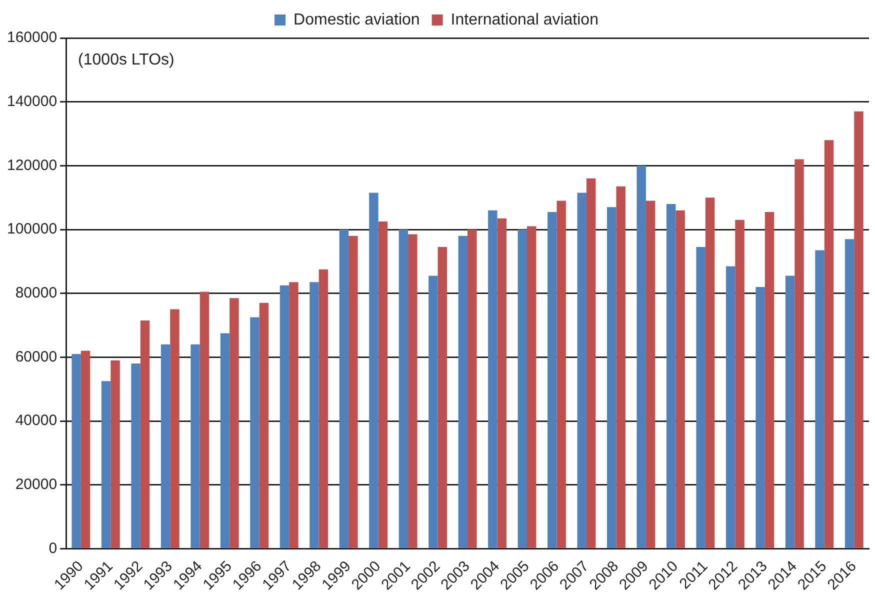 Image resolution: width=875 pixels, height=597 pixels. I want to click on legend-label: International aviation, so click(524, 19).